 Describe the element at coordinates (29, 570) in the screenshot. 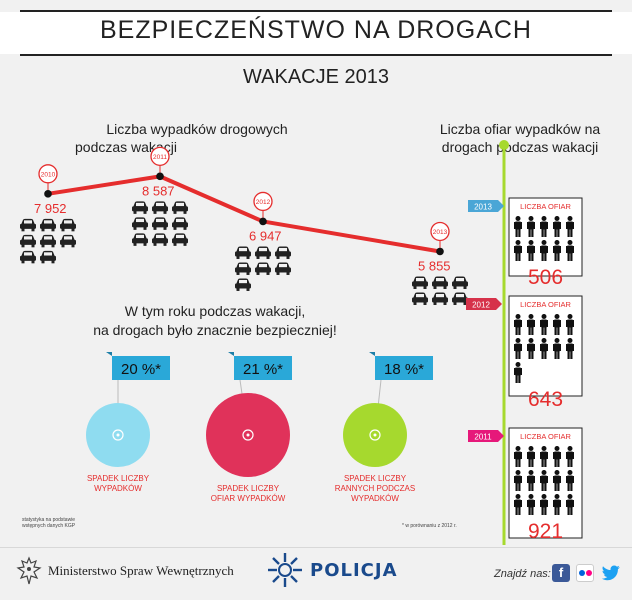

I see `eagle-emblem-icon` at that location.